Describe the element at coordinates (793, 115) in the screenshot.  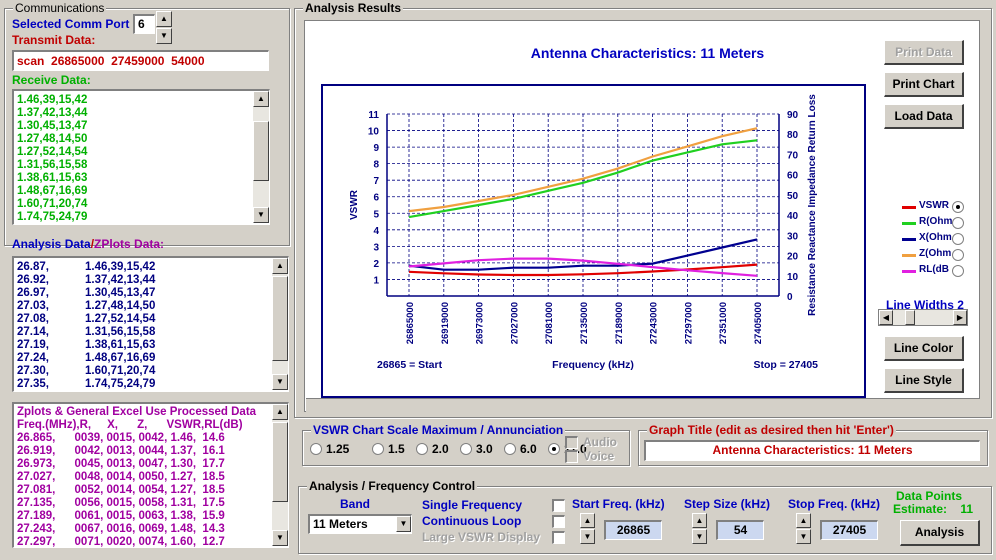
I see `y2-tick-label: 90` at that location.